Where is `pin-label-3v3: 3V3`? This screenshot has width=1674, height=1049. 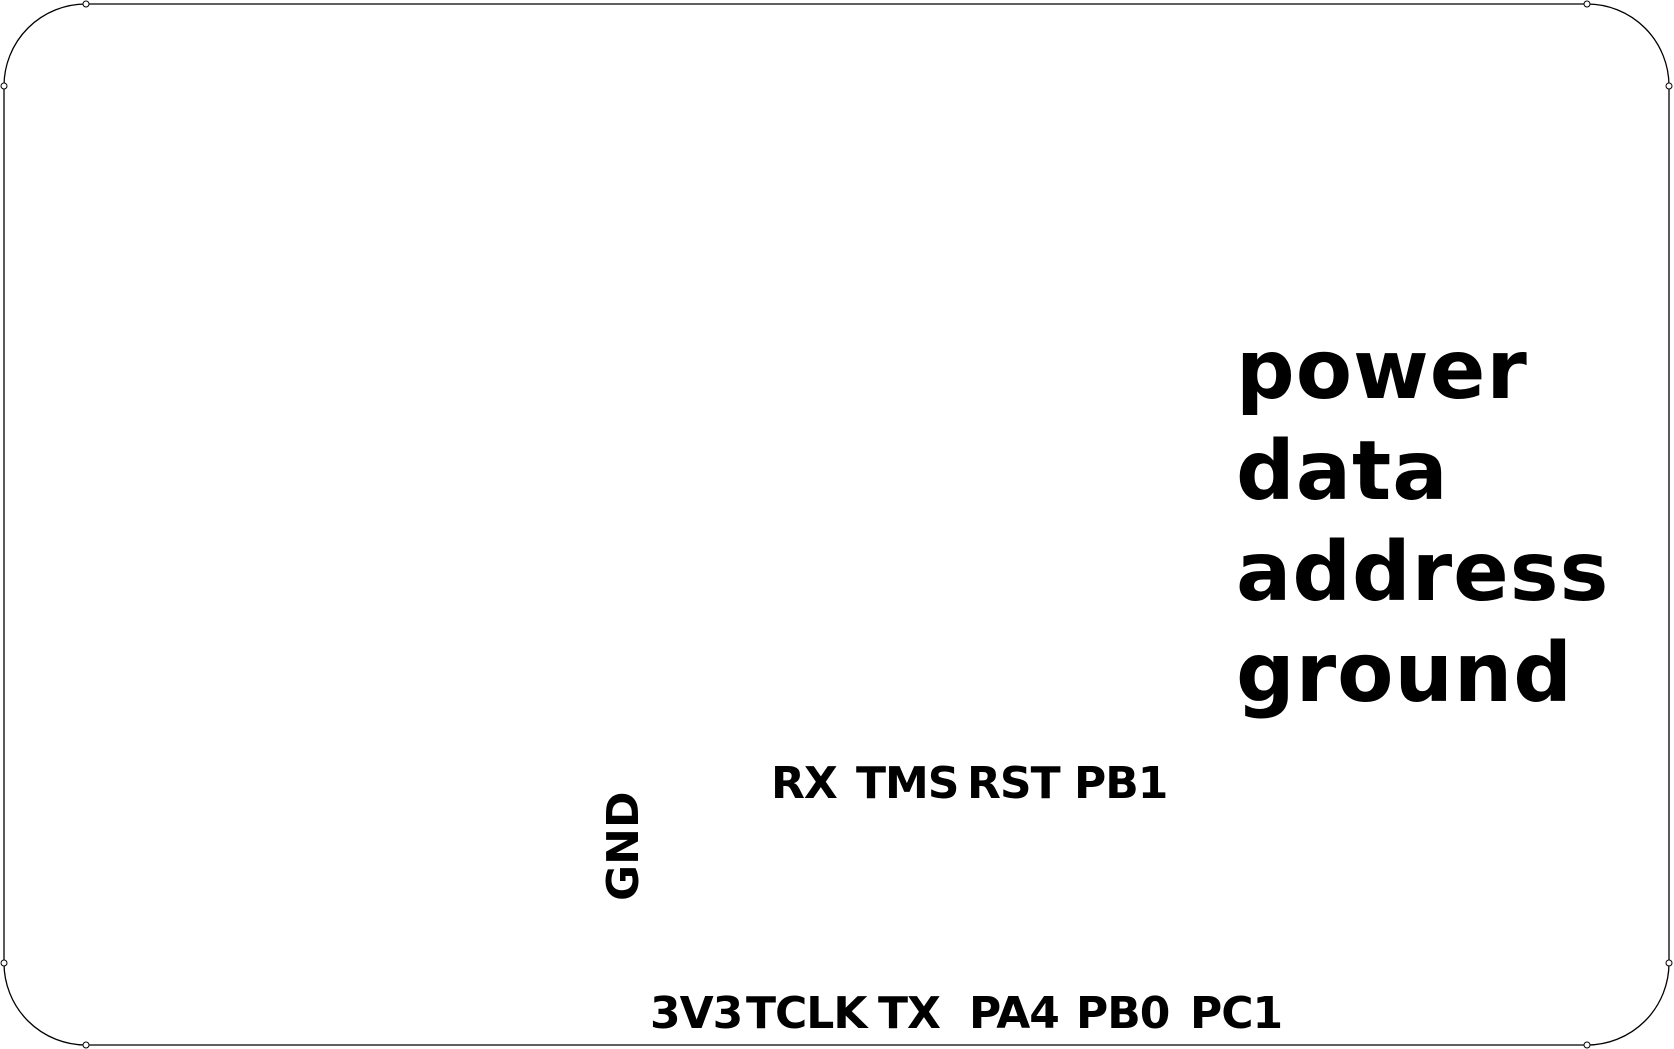
pin-label-3v3: 3V3 is located at coordinates (696, 1013).